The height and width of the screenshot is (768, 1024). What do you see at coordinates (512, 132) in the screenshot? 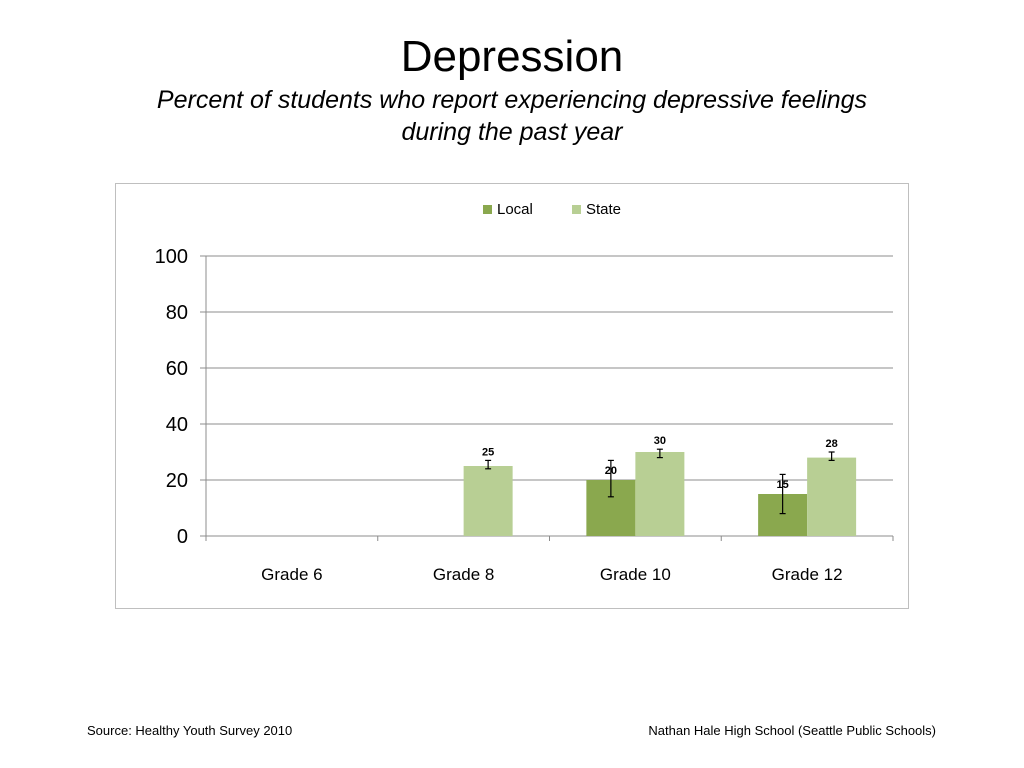
I see `slide-subtitle-line-2: during the past year` at bounding box center [512, 132].